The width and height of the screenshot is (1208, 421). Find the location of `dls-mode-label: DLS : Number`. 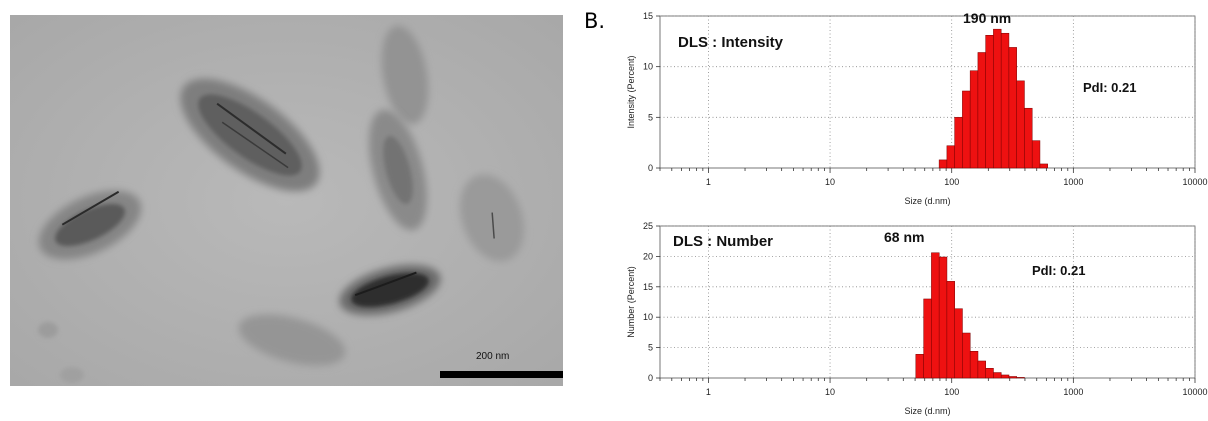

dls-mode-label: DLS : Number is located at coordinates (723, 241).